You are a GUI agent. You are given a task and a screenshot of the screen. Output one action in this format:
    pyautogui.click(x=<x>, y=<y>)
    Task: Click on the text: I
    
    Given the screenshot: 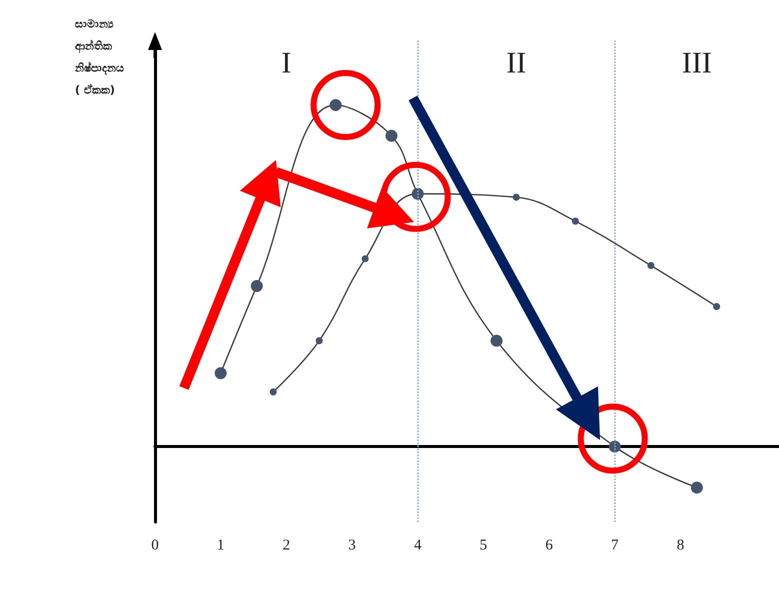 What is the action you would take?
    pyautogui.click(x=286, y=63)
    